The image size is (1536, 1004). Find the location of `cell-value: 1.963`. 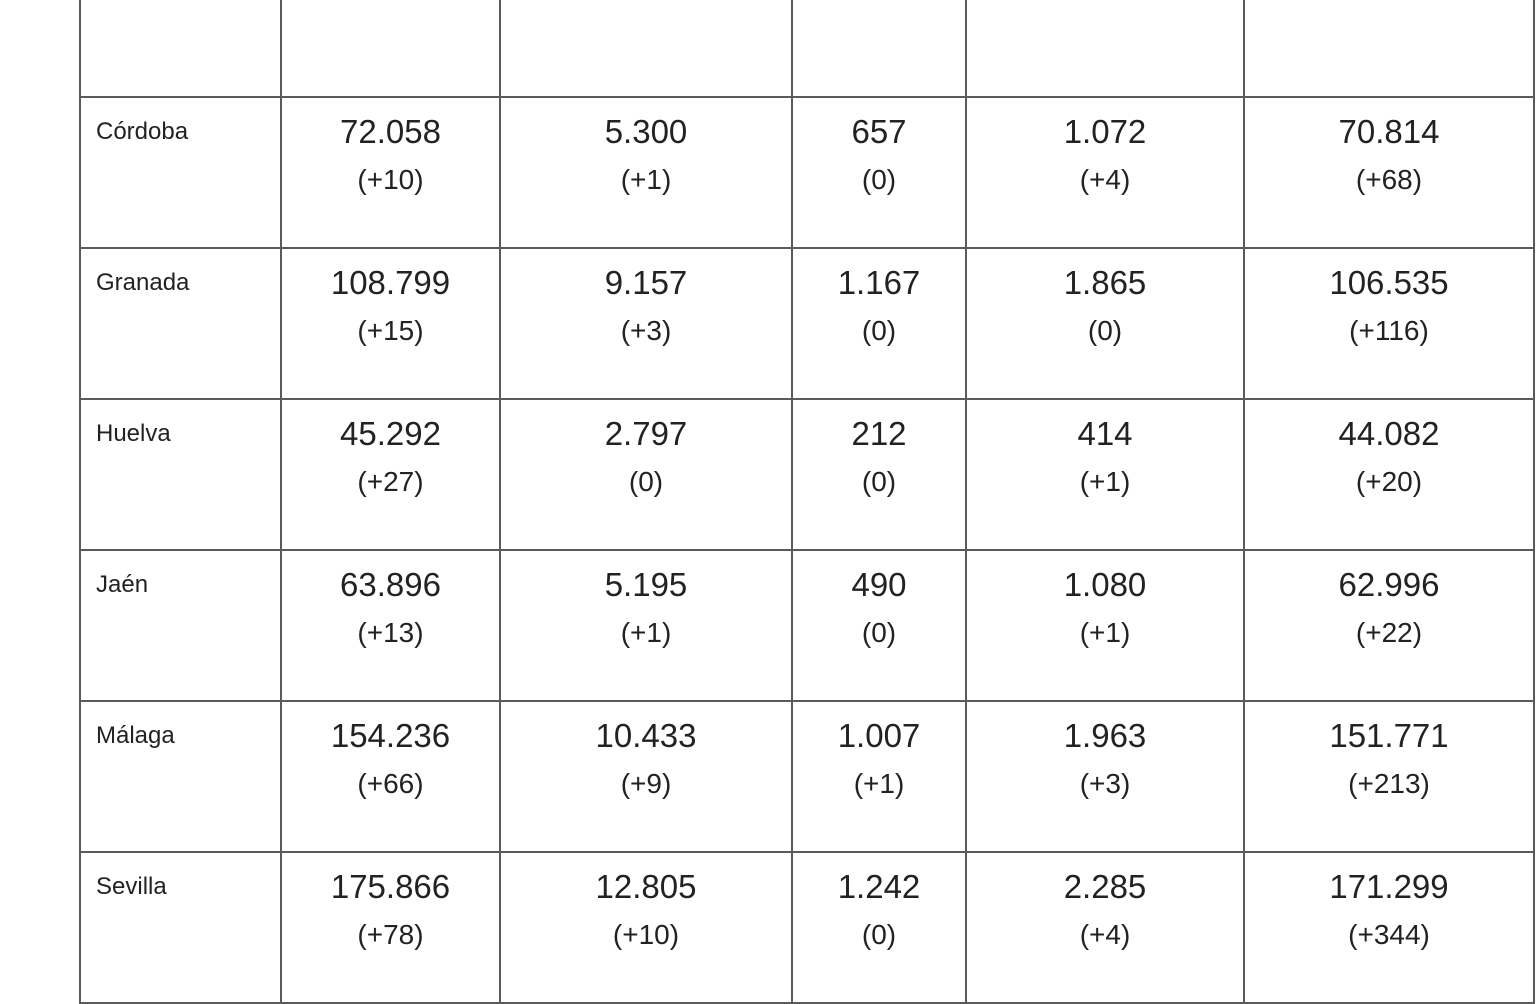

cell-value: 1.963 is located at coordinates (1105, 735).